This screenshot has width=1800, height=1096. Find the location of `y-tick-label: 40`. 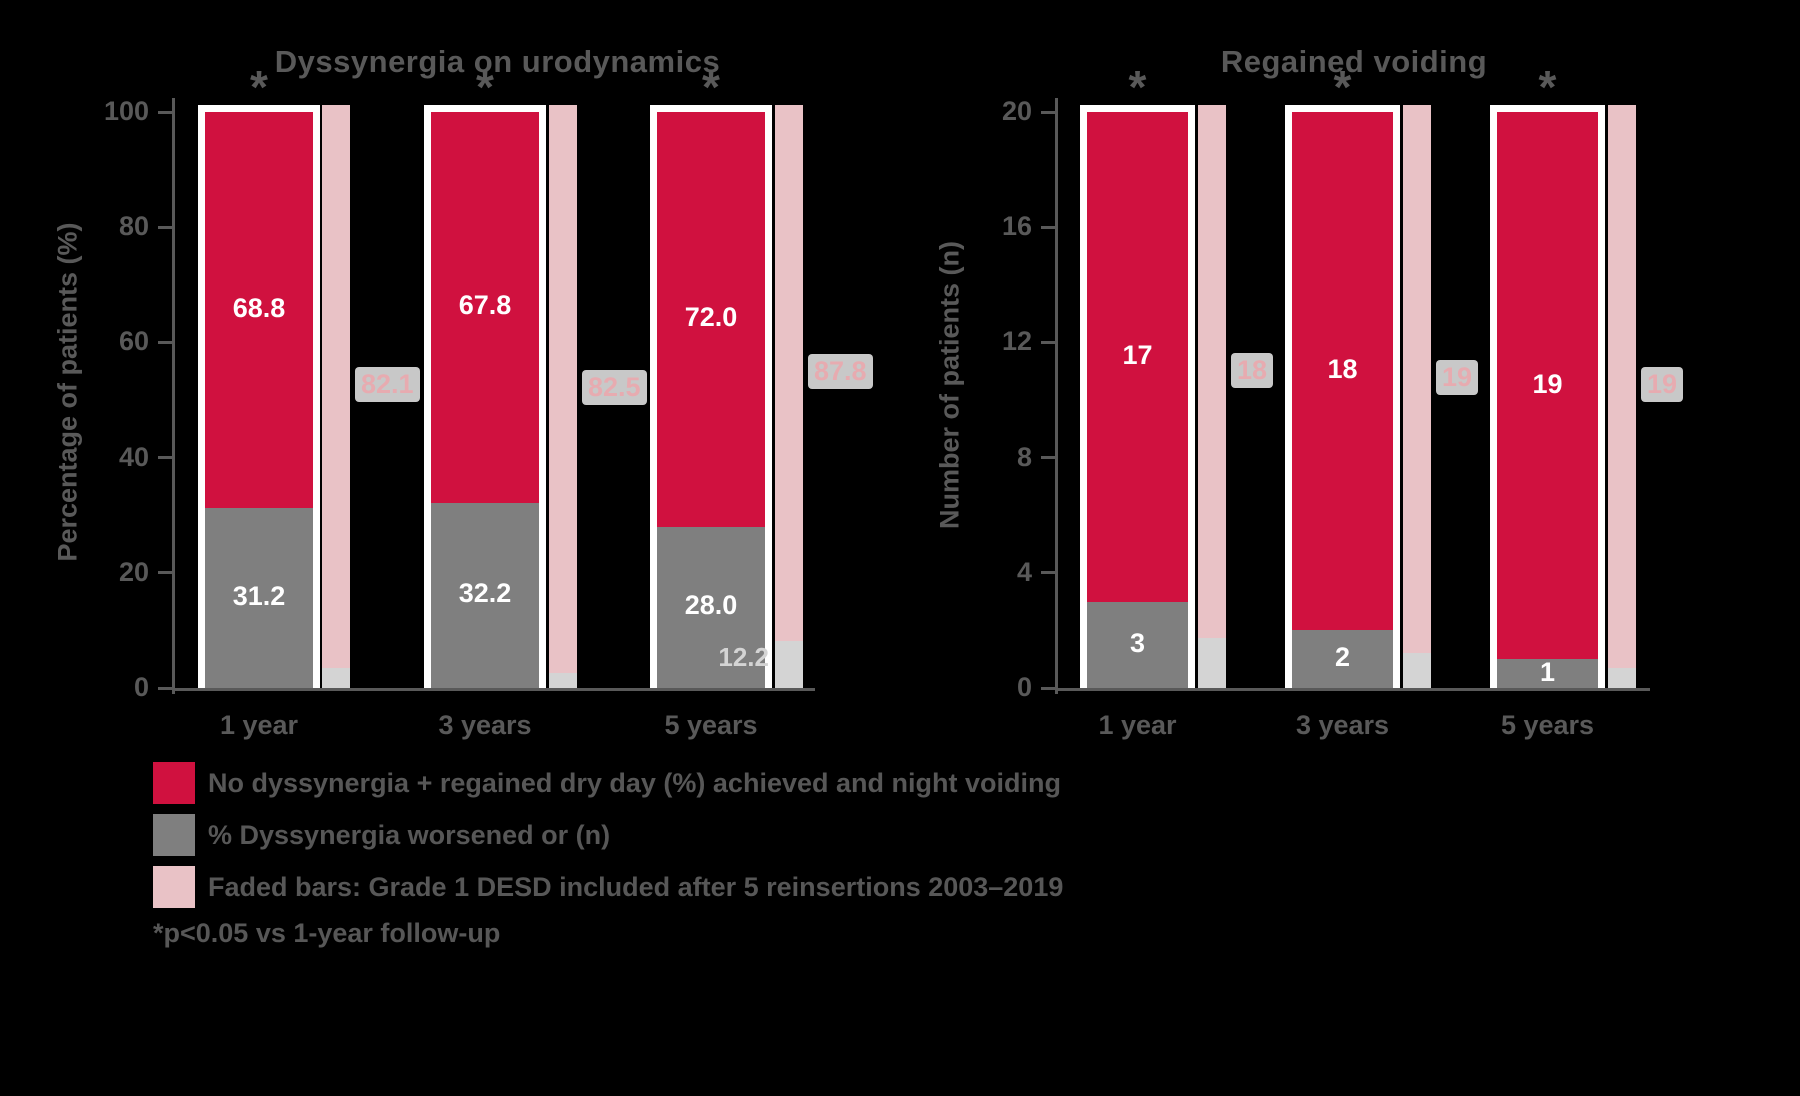

y-tick-label: 40 is located at coordinates (133, 456).